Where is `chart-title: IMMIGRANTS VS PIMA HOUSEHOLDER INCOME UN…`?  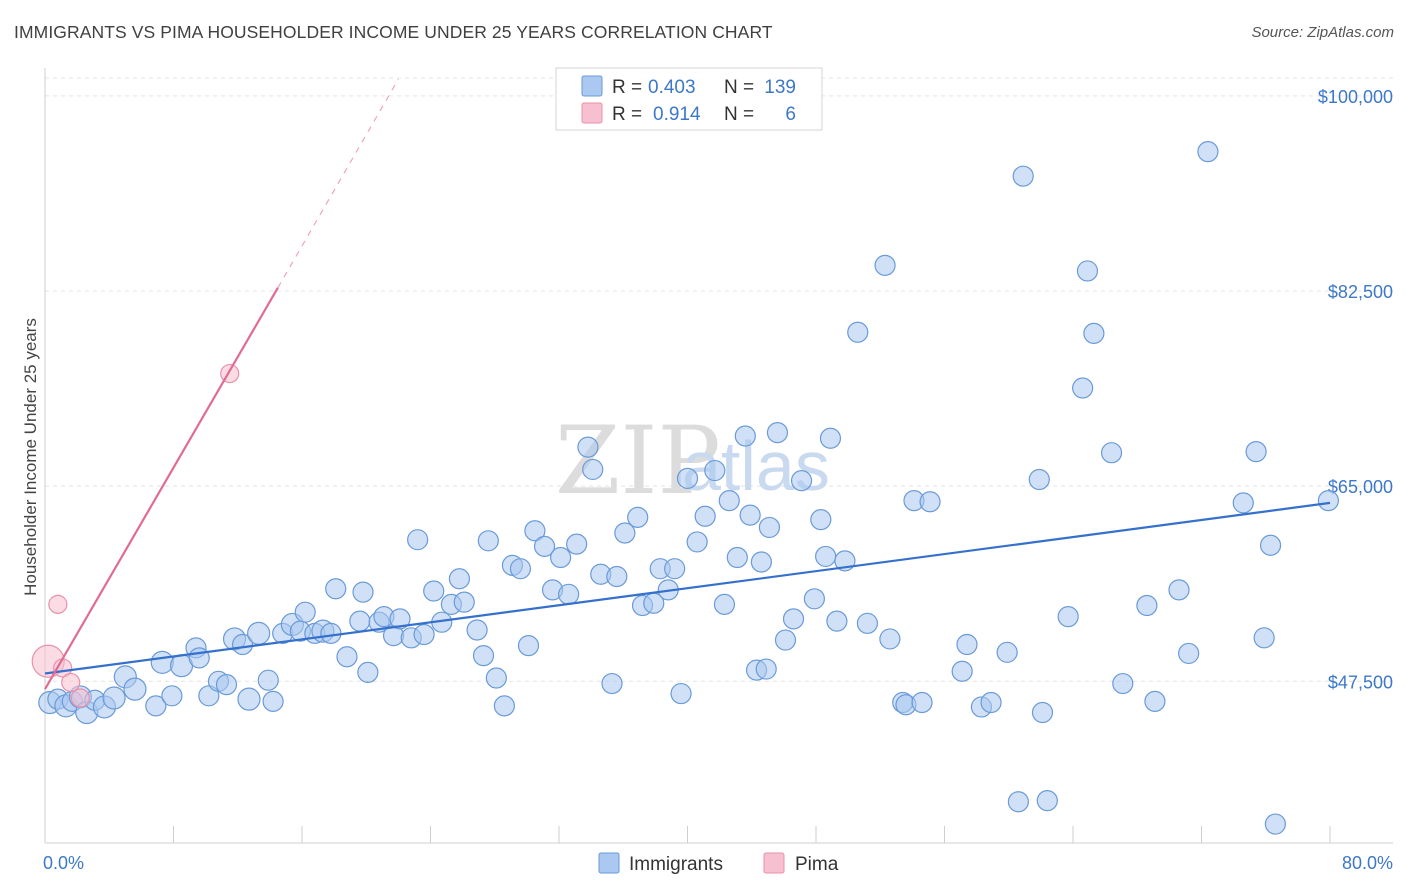 chart-title: IMMIGRANTS VS PIMA HOUSEHOLDER INCOME UN… is located at coordinates (393, 32).